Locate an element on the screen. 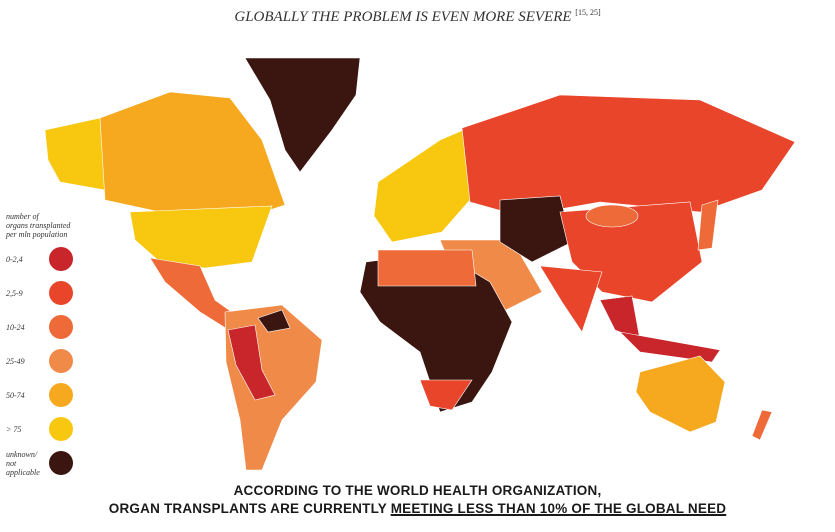 The height and width of the screenshot is (532, 835). india is located at coordinates (571, 299).